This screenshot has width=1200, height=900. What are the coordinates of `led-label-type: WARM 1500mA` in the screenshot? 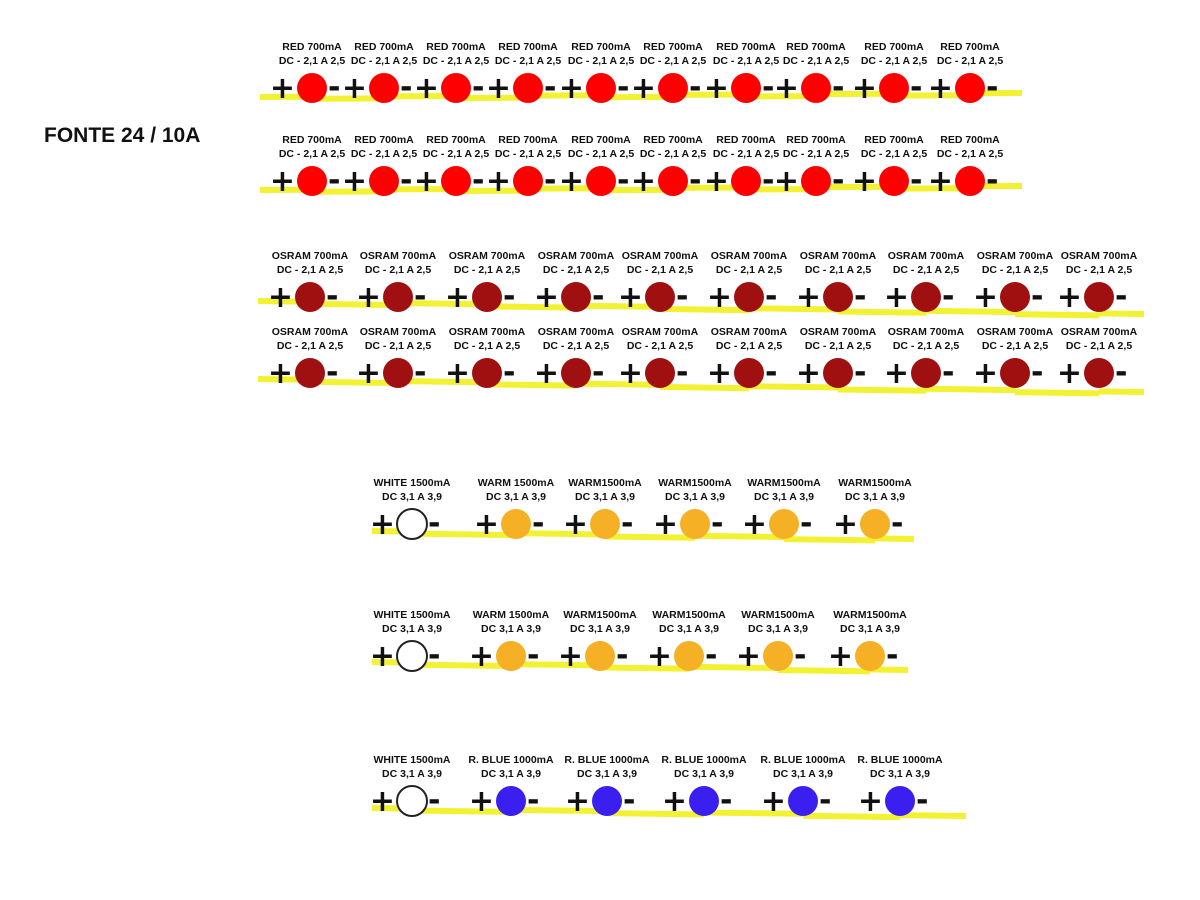 It's located at (511, 615).